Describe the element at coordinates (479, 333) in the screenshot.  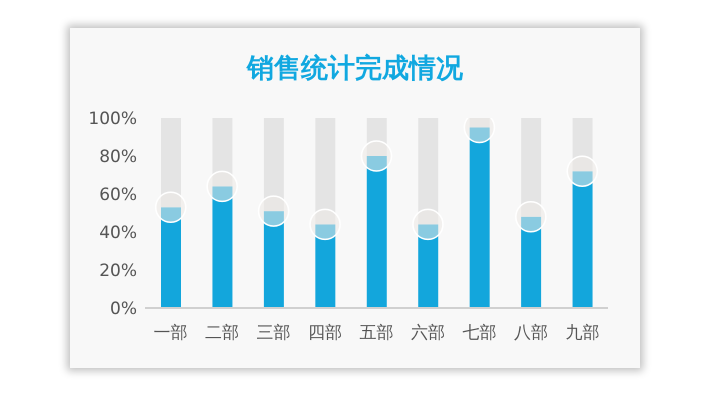
I see `x-tick-label: 七部` at that location.